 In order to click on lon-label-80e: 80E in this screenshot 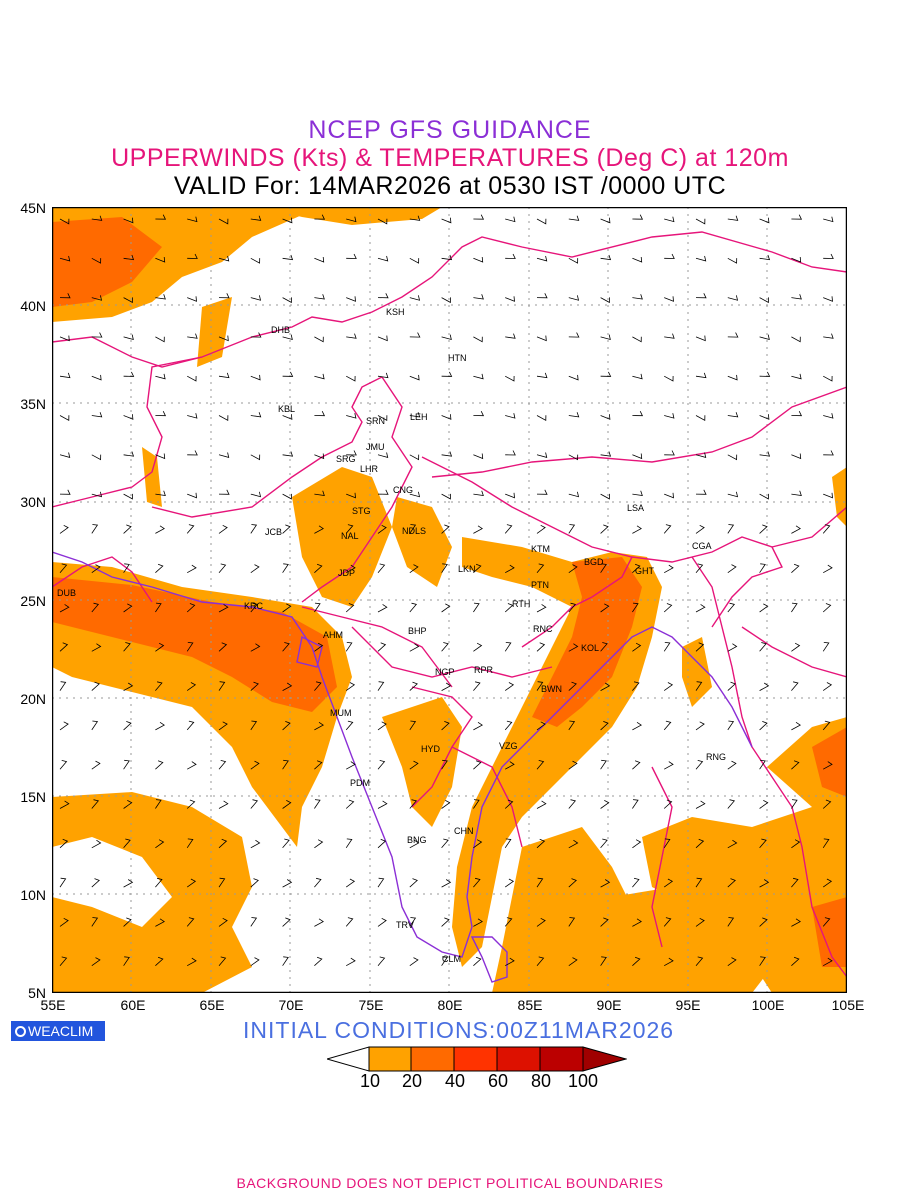, I will do `click(450, 1005)`.